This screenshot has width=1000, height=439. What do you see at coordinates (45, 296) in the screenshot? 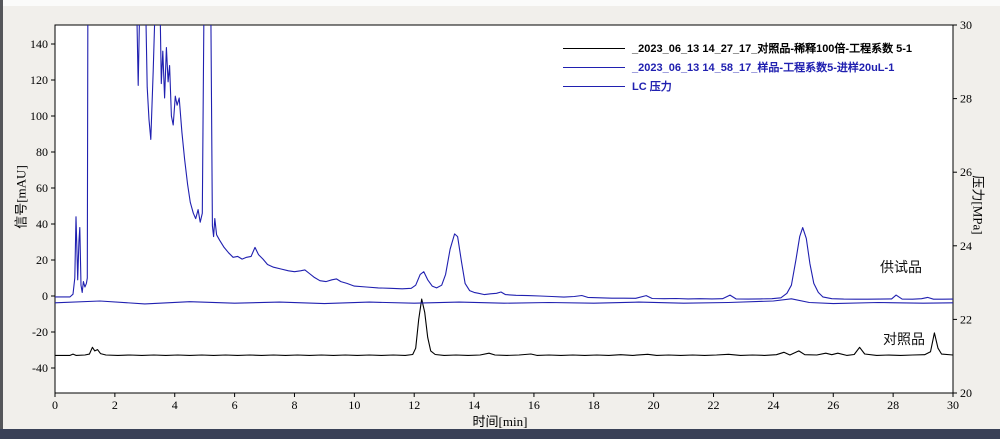
I see `y-left-tick-label: 0` at bounding box center [45, 296].